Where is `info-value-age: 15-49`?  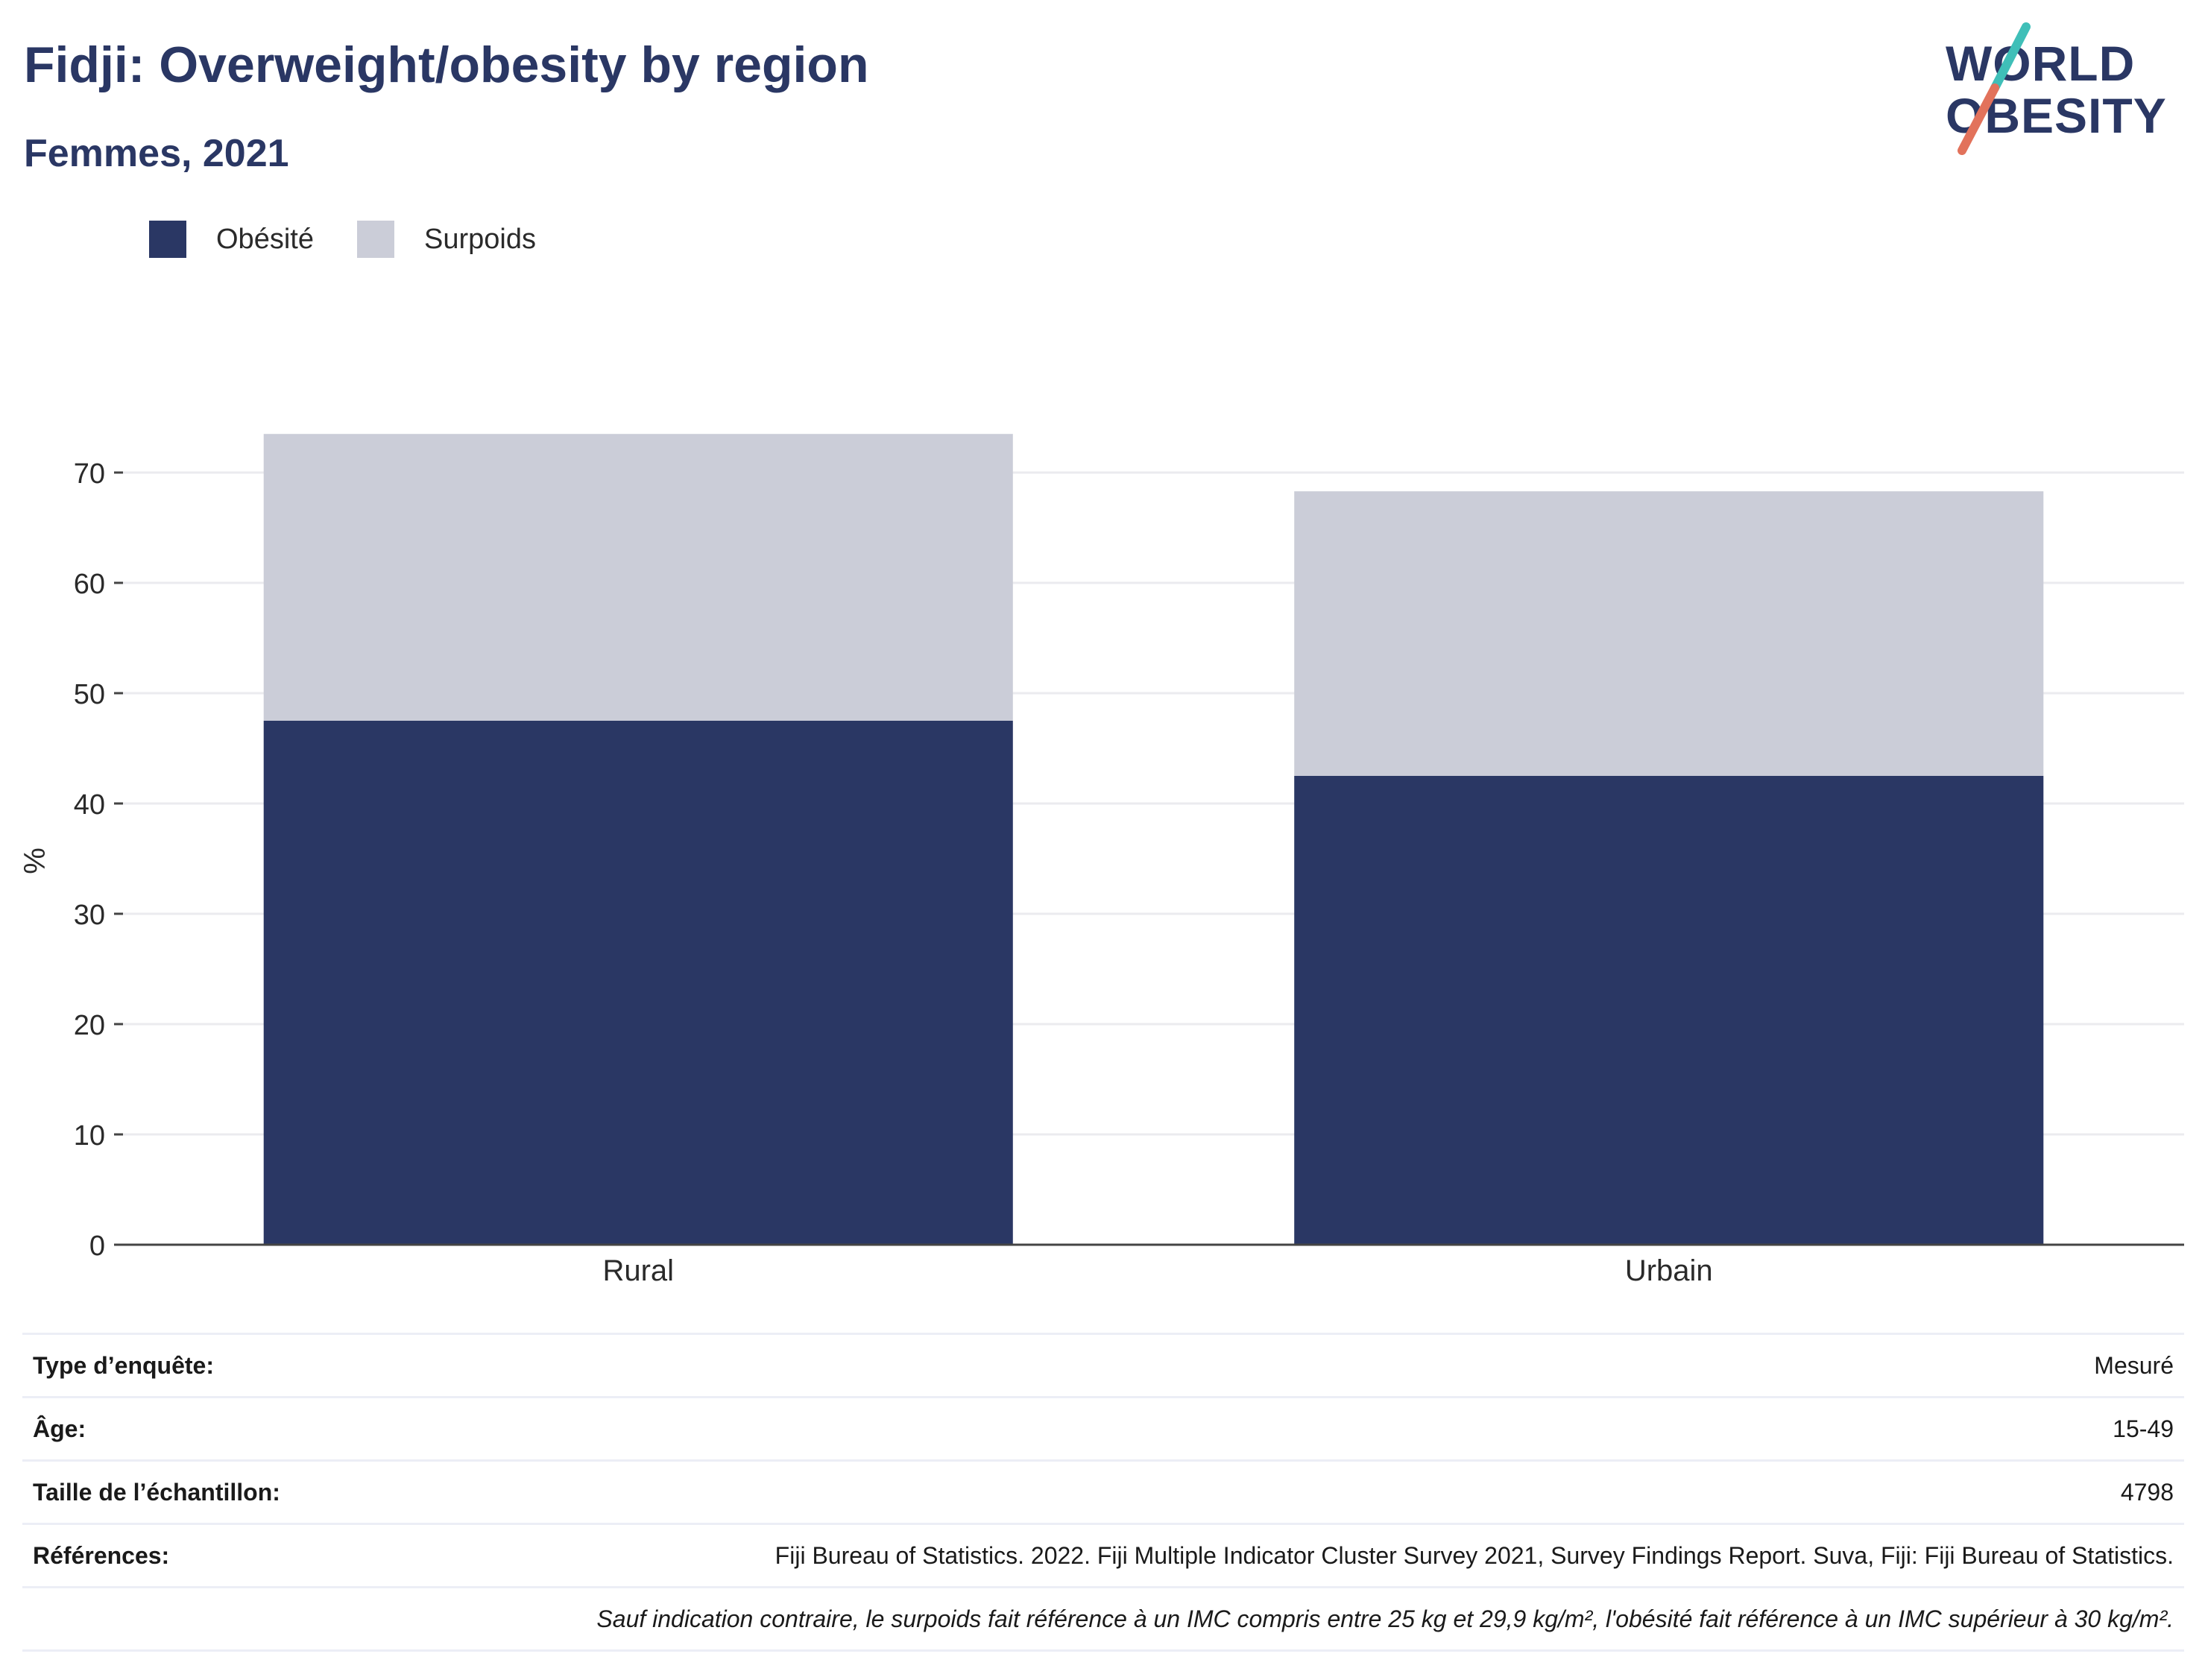
info-value-age: 15-49 is located at coordinates (1262, 1429).